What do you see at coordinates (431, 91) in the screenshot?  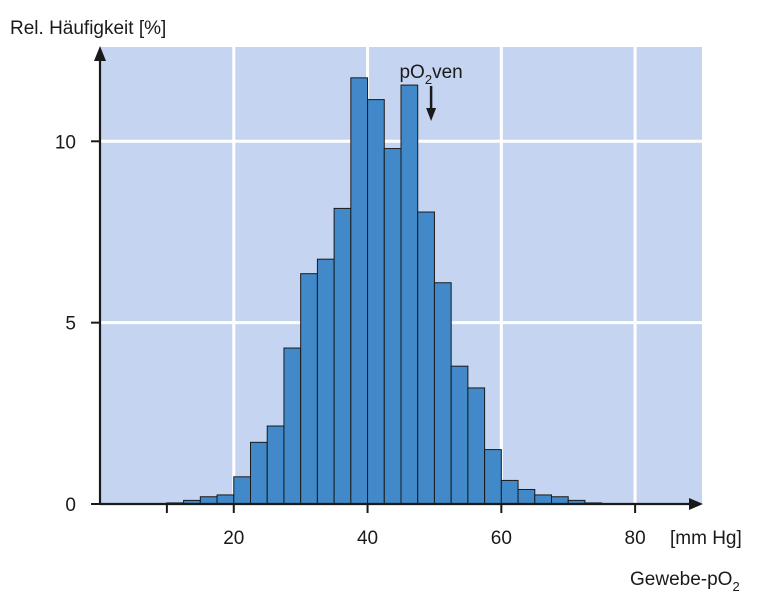 I see `po2-ven-annotation: pO2ven` at bounding box center [431, 91].